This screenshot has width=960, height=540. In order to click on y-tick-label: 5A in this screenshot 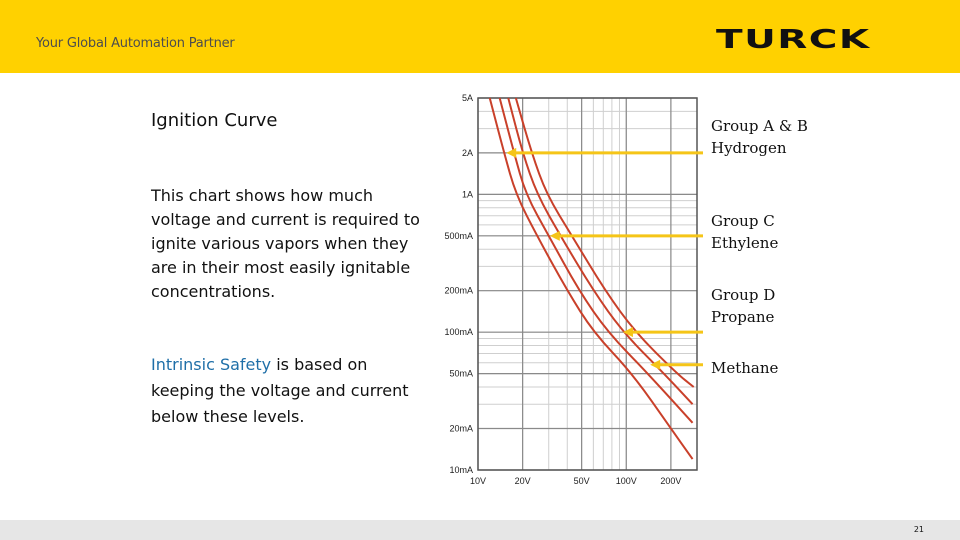, I will do `click(467, 98)`.